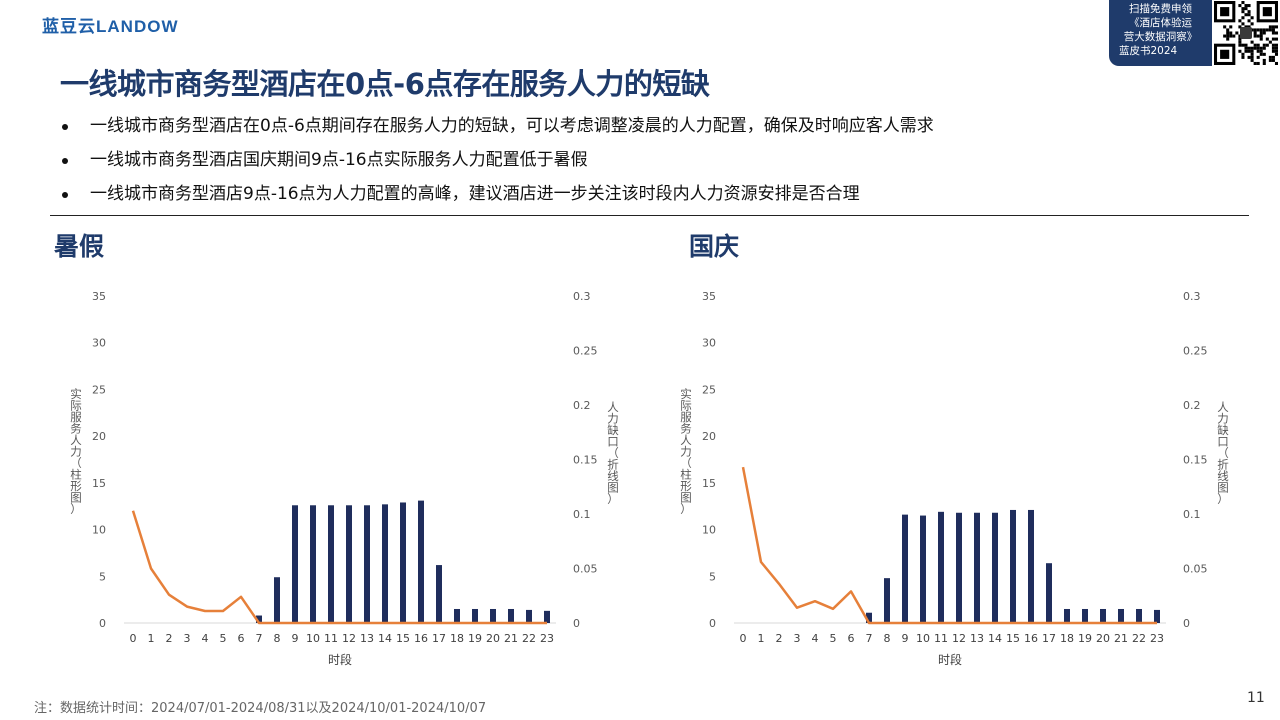 This screenshot has width=1280, height=720. I want to click on y-right-axis-label-char: 缺, so click(613, 430).